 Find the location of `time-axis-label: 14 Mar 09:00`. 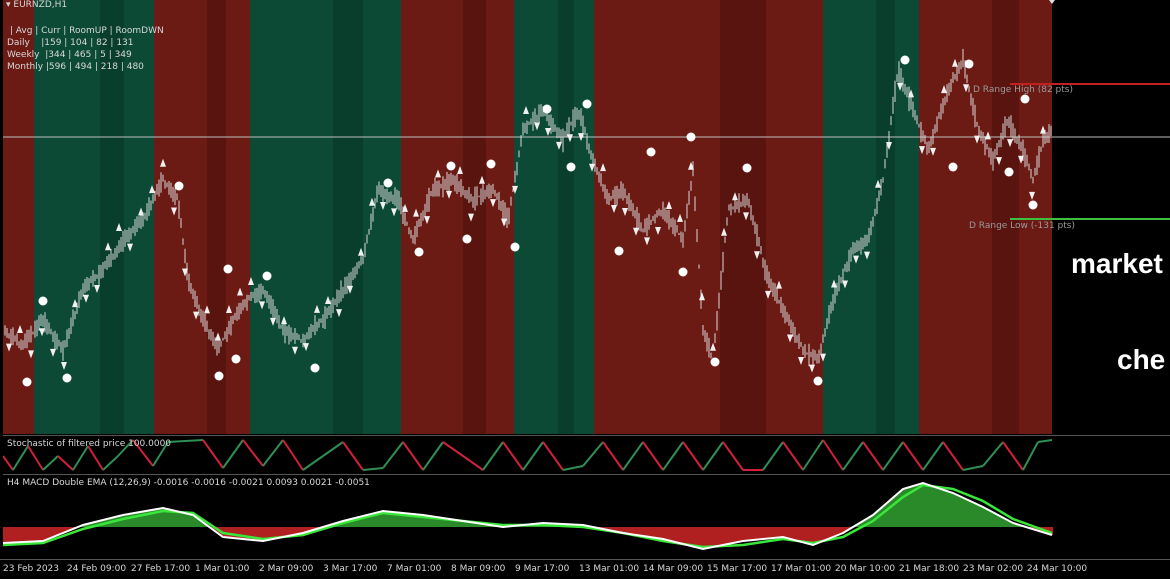

time-axis-label: 14 Mar 09:00 is located at coordinates (673, 569).